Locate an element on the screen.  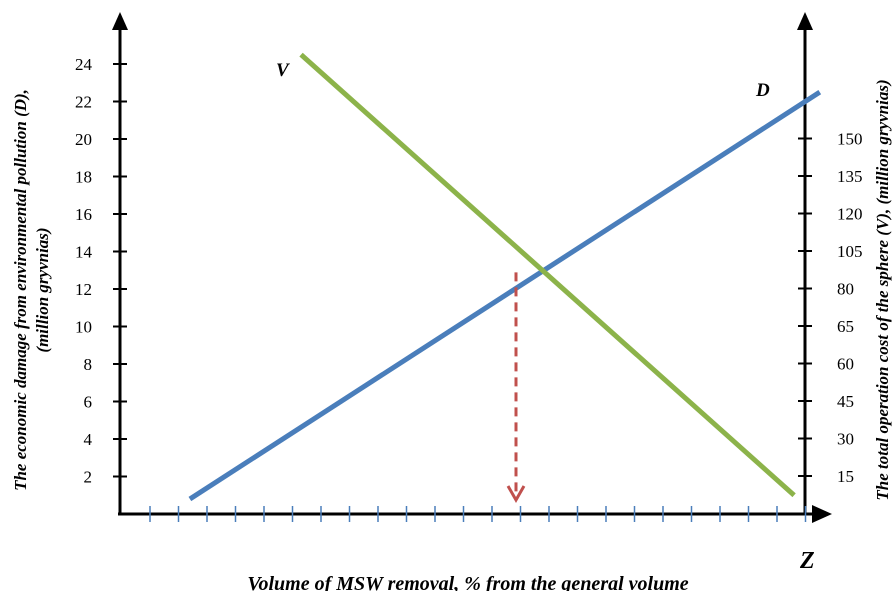
left-y-axis-arrow is located at coordinates (120, 21).